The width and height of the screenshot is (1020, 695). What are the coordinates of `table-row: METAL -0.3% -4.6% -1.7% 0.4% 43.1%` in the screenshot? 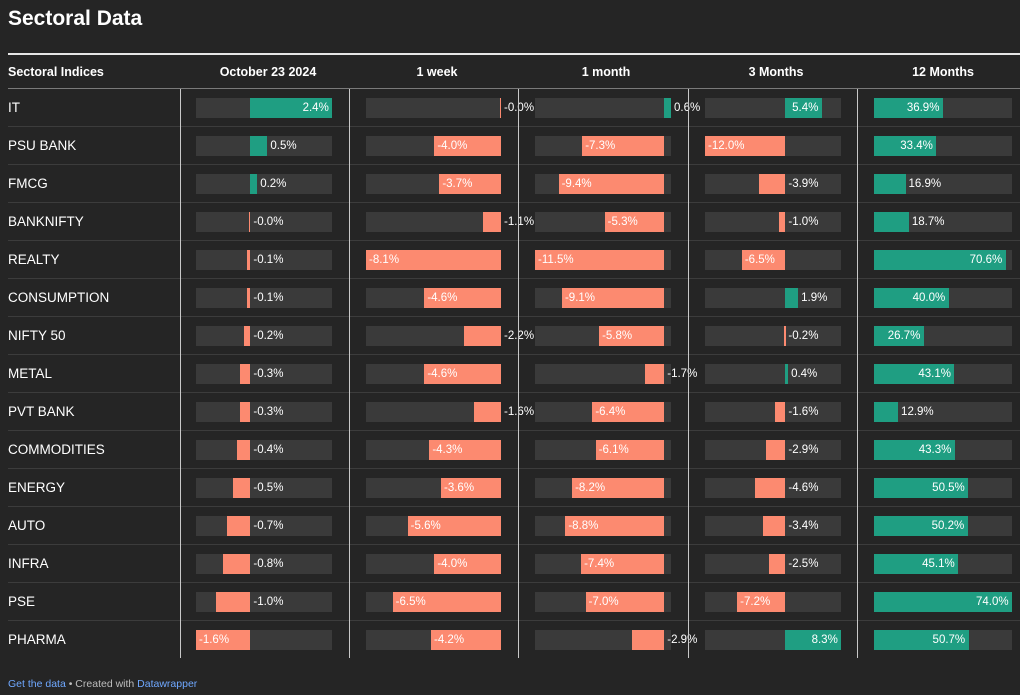 It's located at (514, 374).